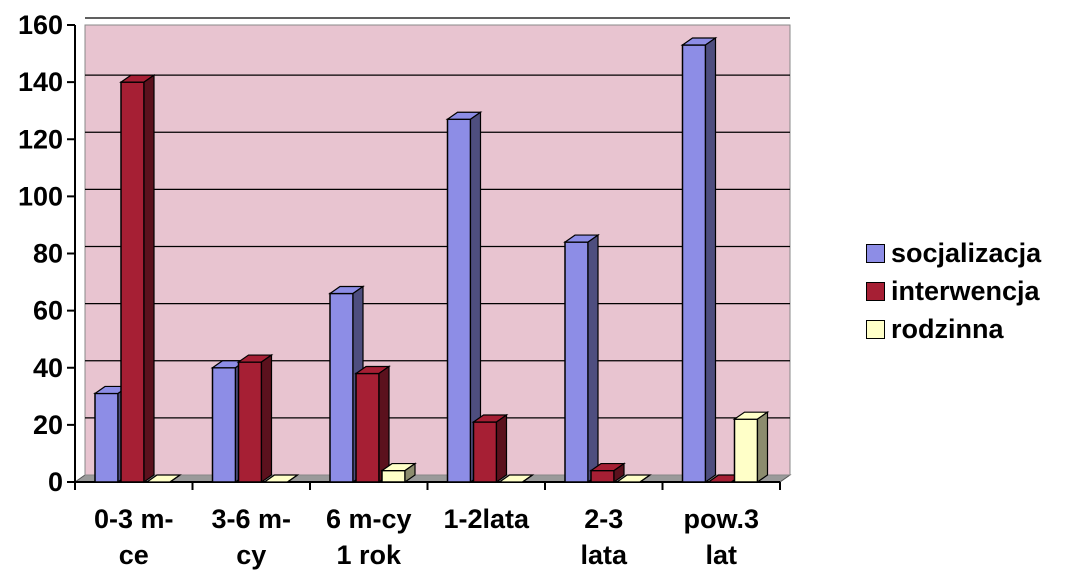  Describe the element at coordinates (40, 25) in the screenshot. I see `y-tick-label: 160` at that location.